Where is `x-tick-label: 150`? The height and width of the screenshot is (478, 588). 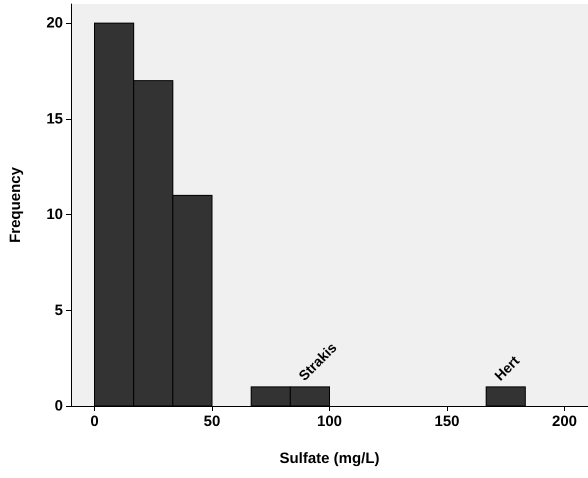
x-tick-label: 150 is located at coordinates (447, 421).